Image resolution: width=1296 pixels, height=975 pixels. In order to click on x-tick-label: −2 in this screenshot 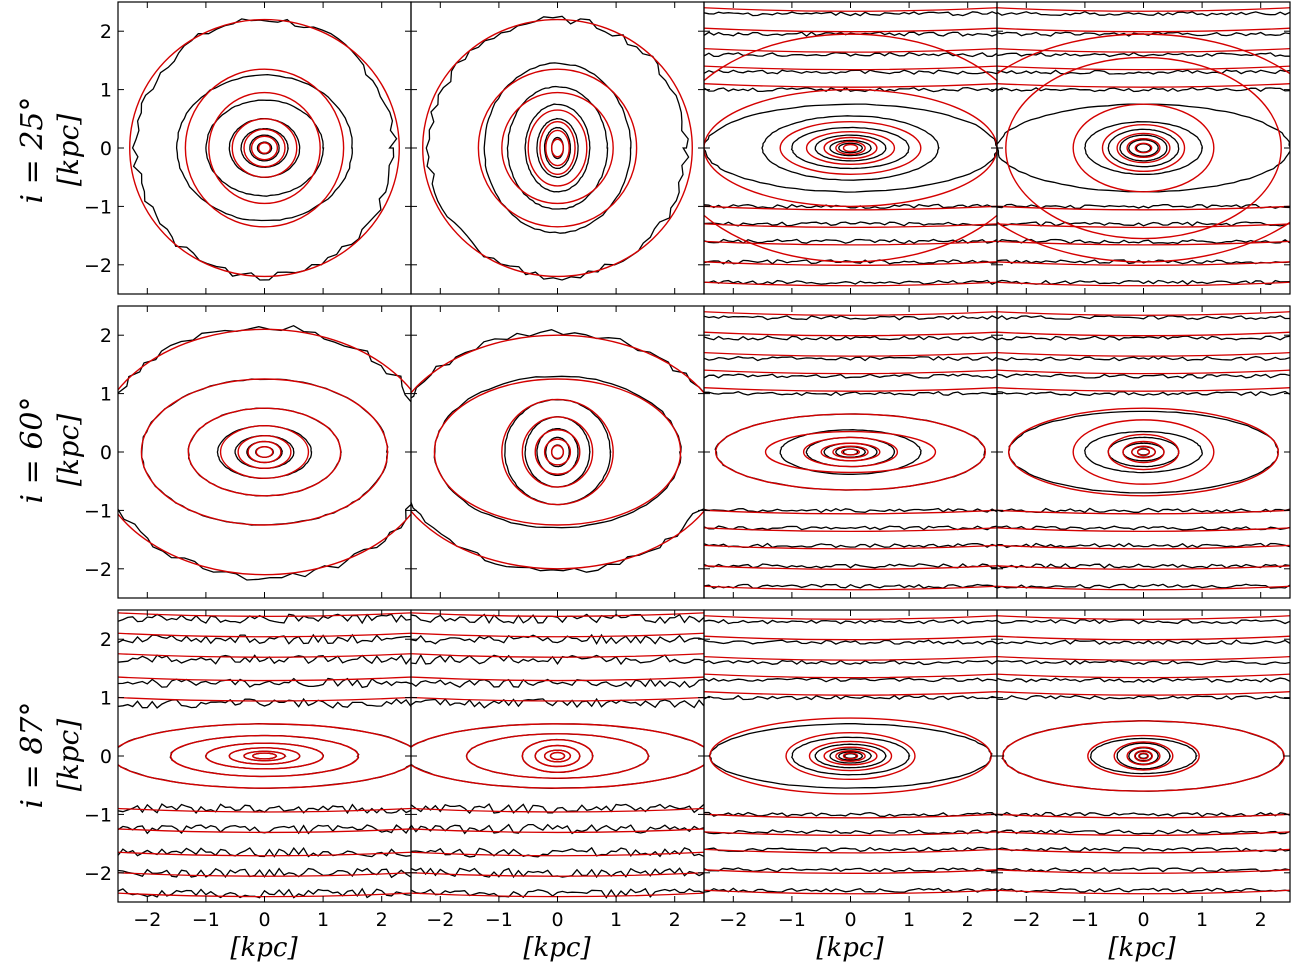, I will do `click(147, 920)`.